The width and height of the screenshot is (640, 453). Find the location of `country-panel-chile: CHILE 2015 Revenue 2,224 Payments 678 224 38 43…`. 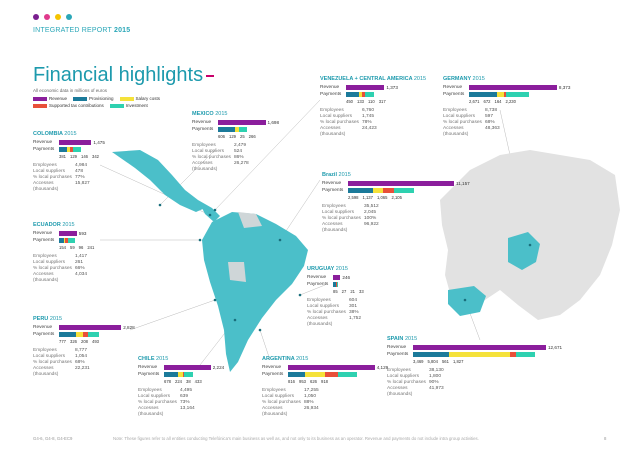

country-panel-chile: CHILE 2015 Revenue 2,224 Payments 678 224 38 43… is located at coordinates (181, 387).